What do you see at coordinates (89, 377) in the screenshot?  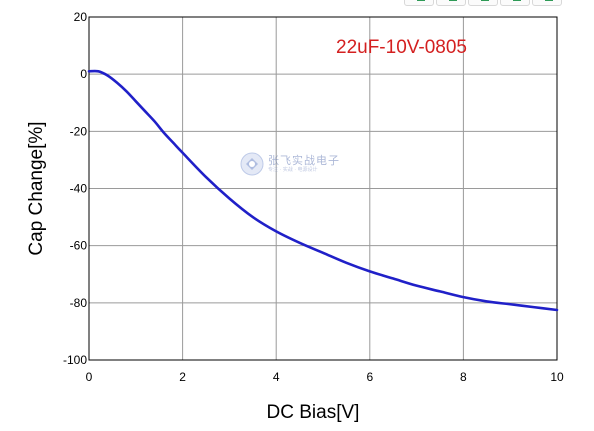 I see `x-tick-label: 0` at bounding box center [89, 377].